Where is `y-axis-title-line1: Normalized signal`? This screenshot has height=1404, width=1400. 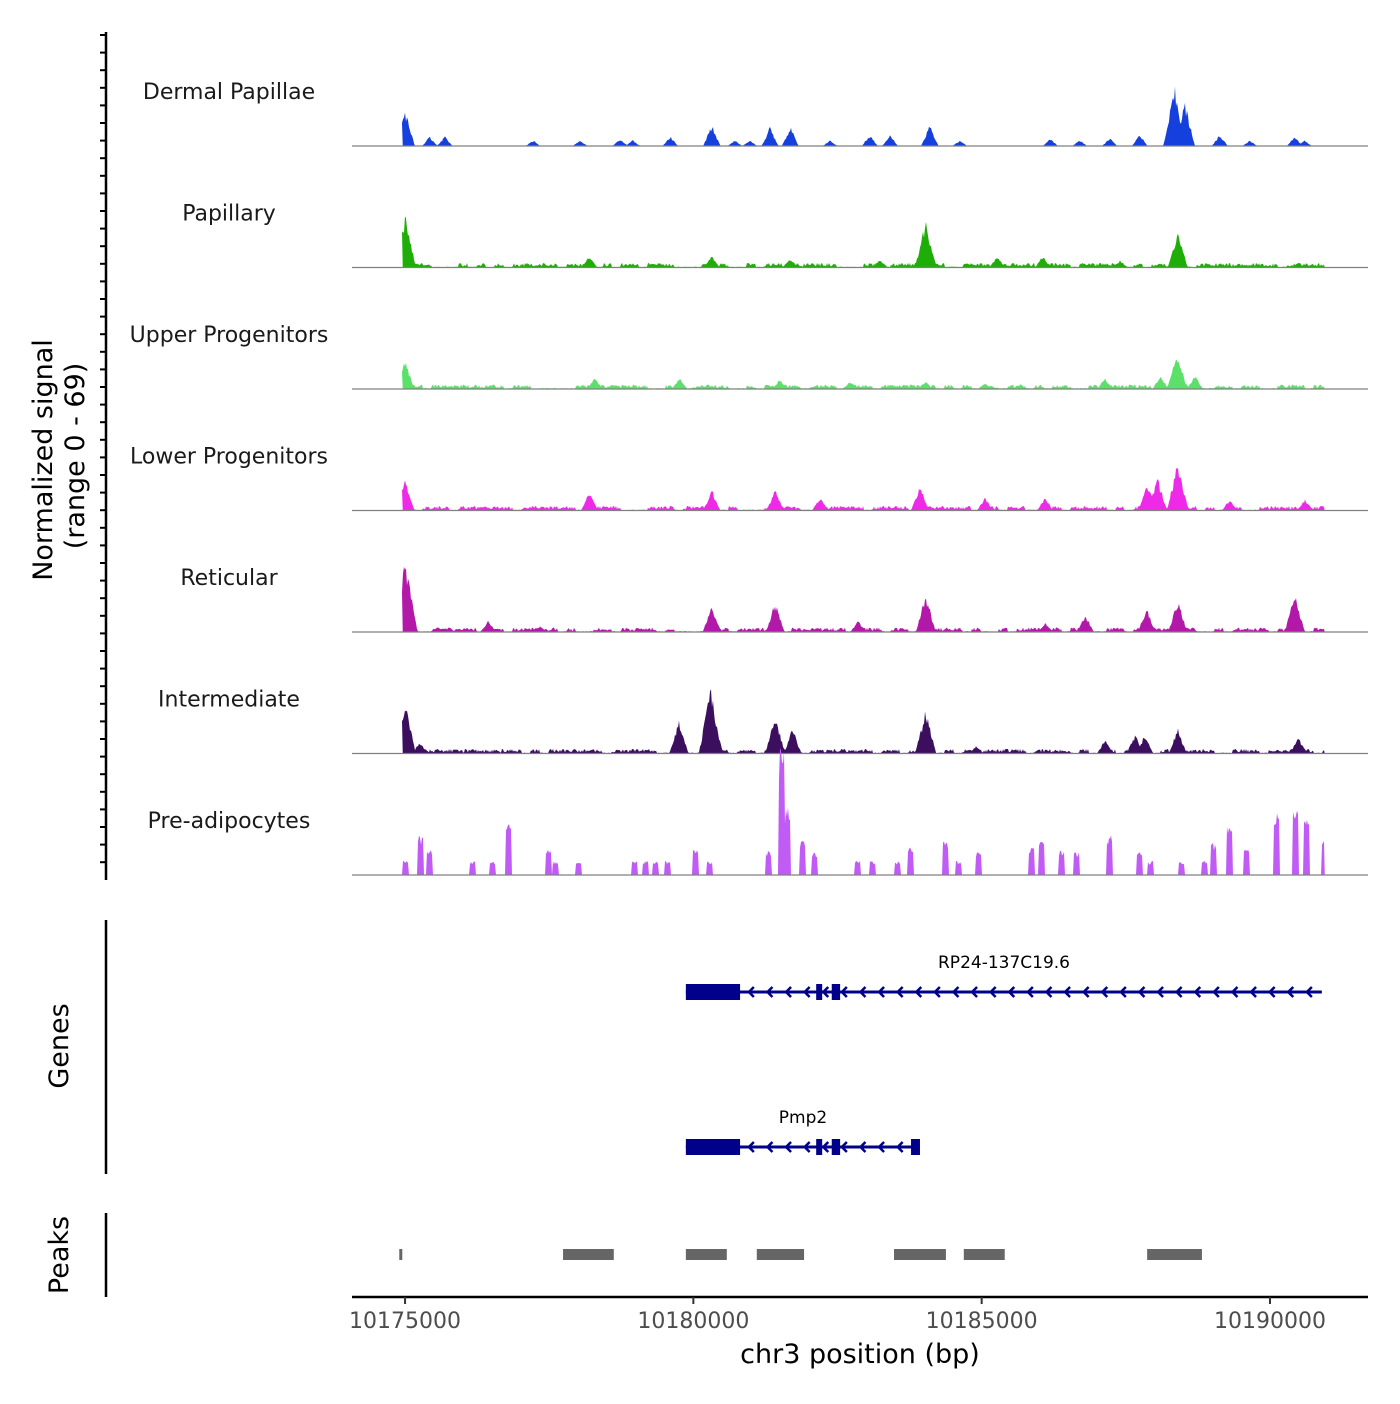
y-axis-title-line1: Normalized signal is located at coordinates (43, 460).